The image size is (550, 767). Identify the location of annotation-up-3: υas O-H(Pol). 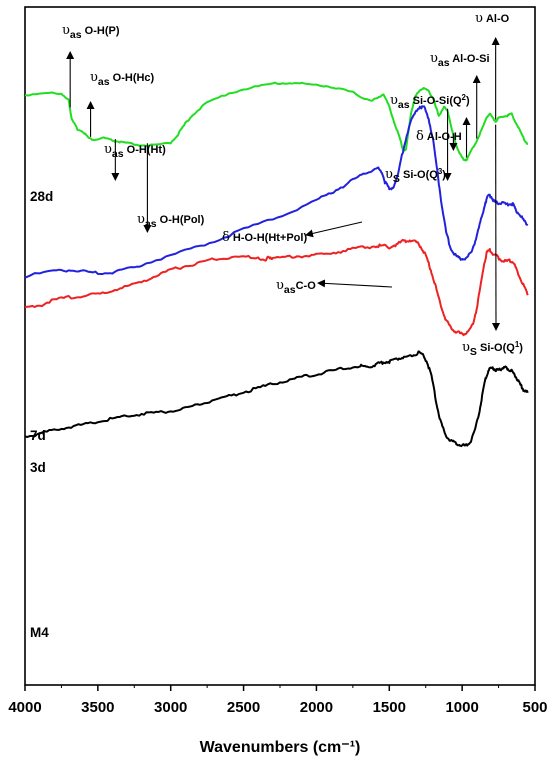
(171, 221).